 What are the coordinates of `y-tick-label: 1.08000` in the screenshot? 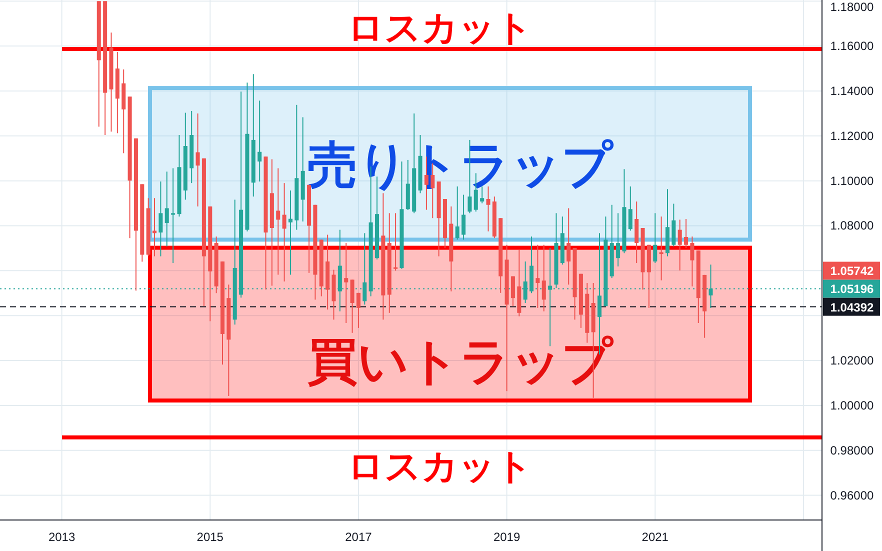 It's located at (852, 225).